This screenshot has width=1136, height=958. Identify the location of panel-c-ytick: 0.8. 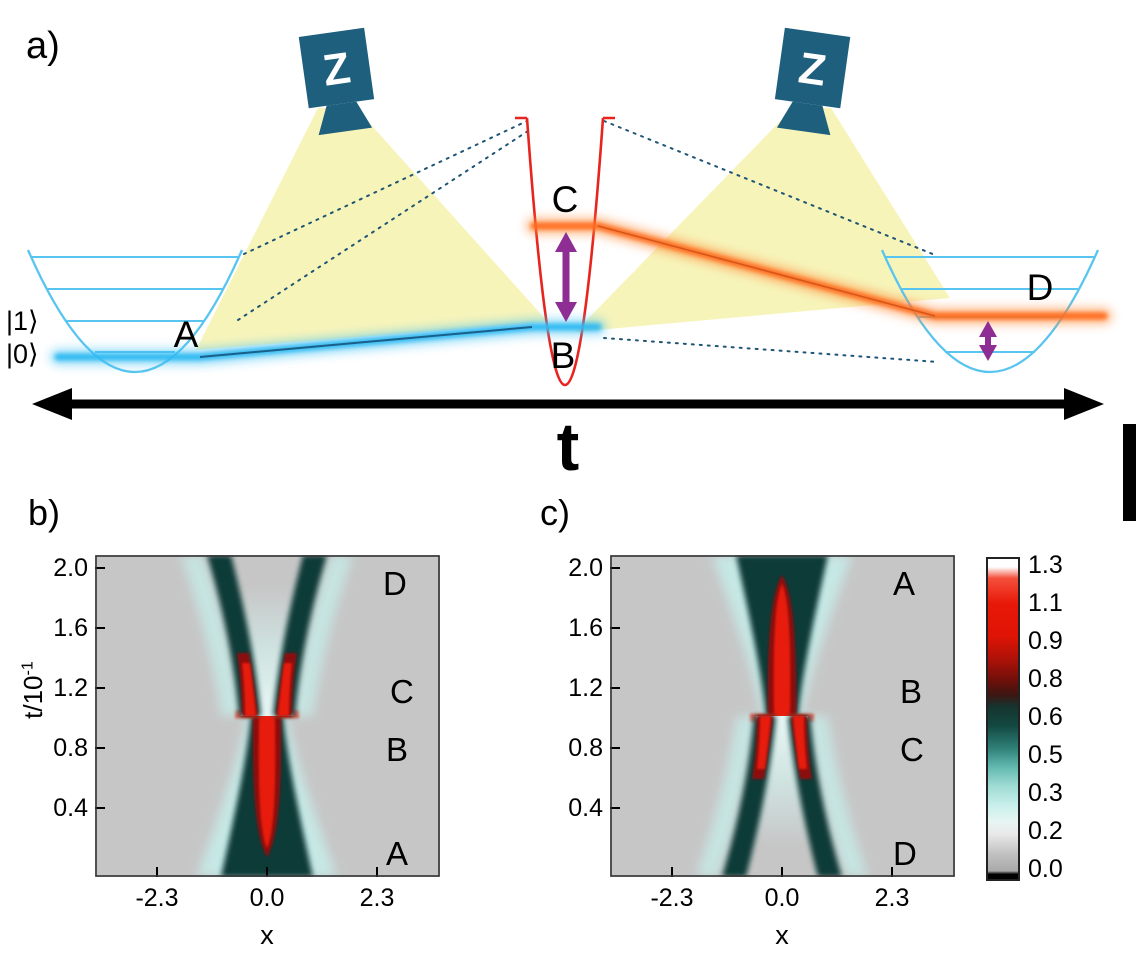
(585, 748).